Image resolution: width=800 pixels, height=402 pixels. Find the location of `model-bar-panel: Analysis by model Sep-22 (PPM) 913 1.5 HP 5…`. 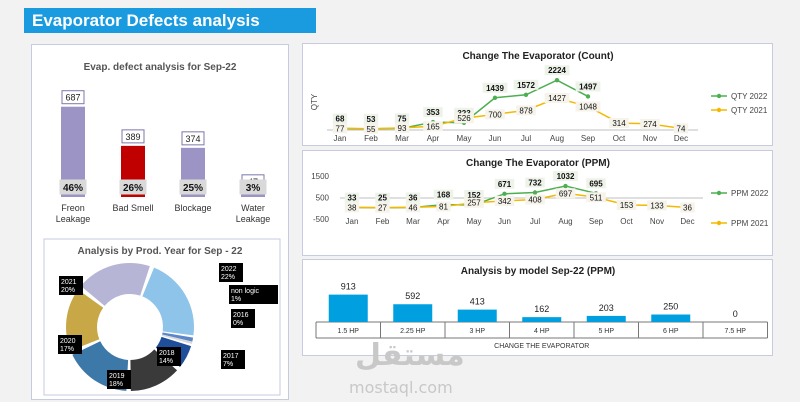

model-bar-panel: Analysis by model Sep-22 (PPM) 913 1.5 HP 5… is located at coordinates (537, 307).